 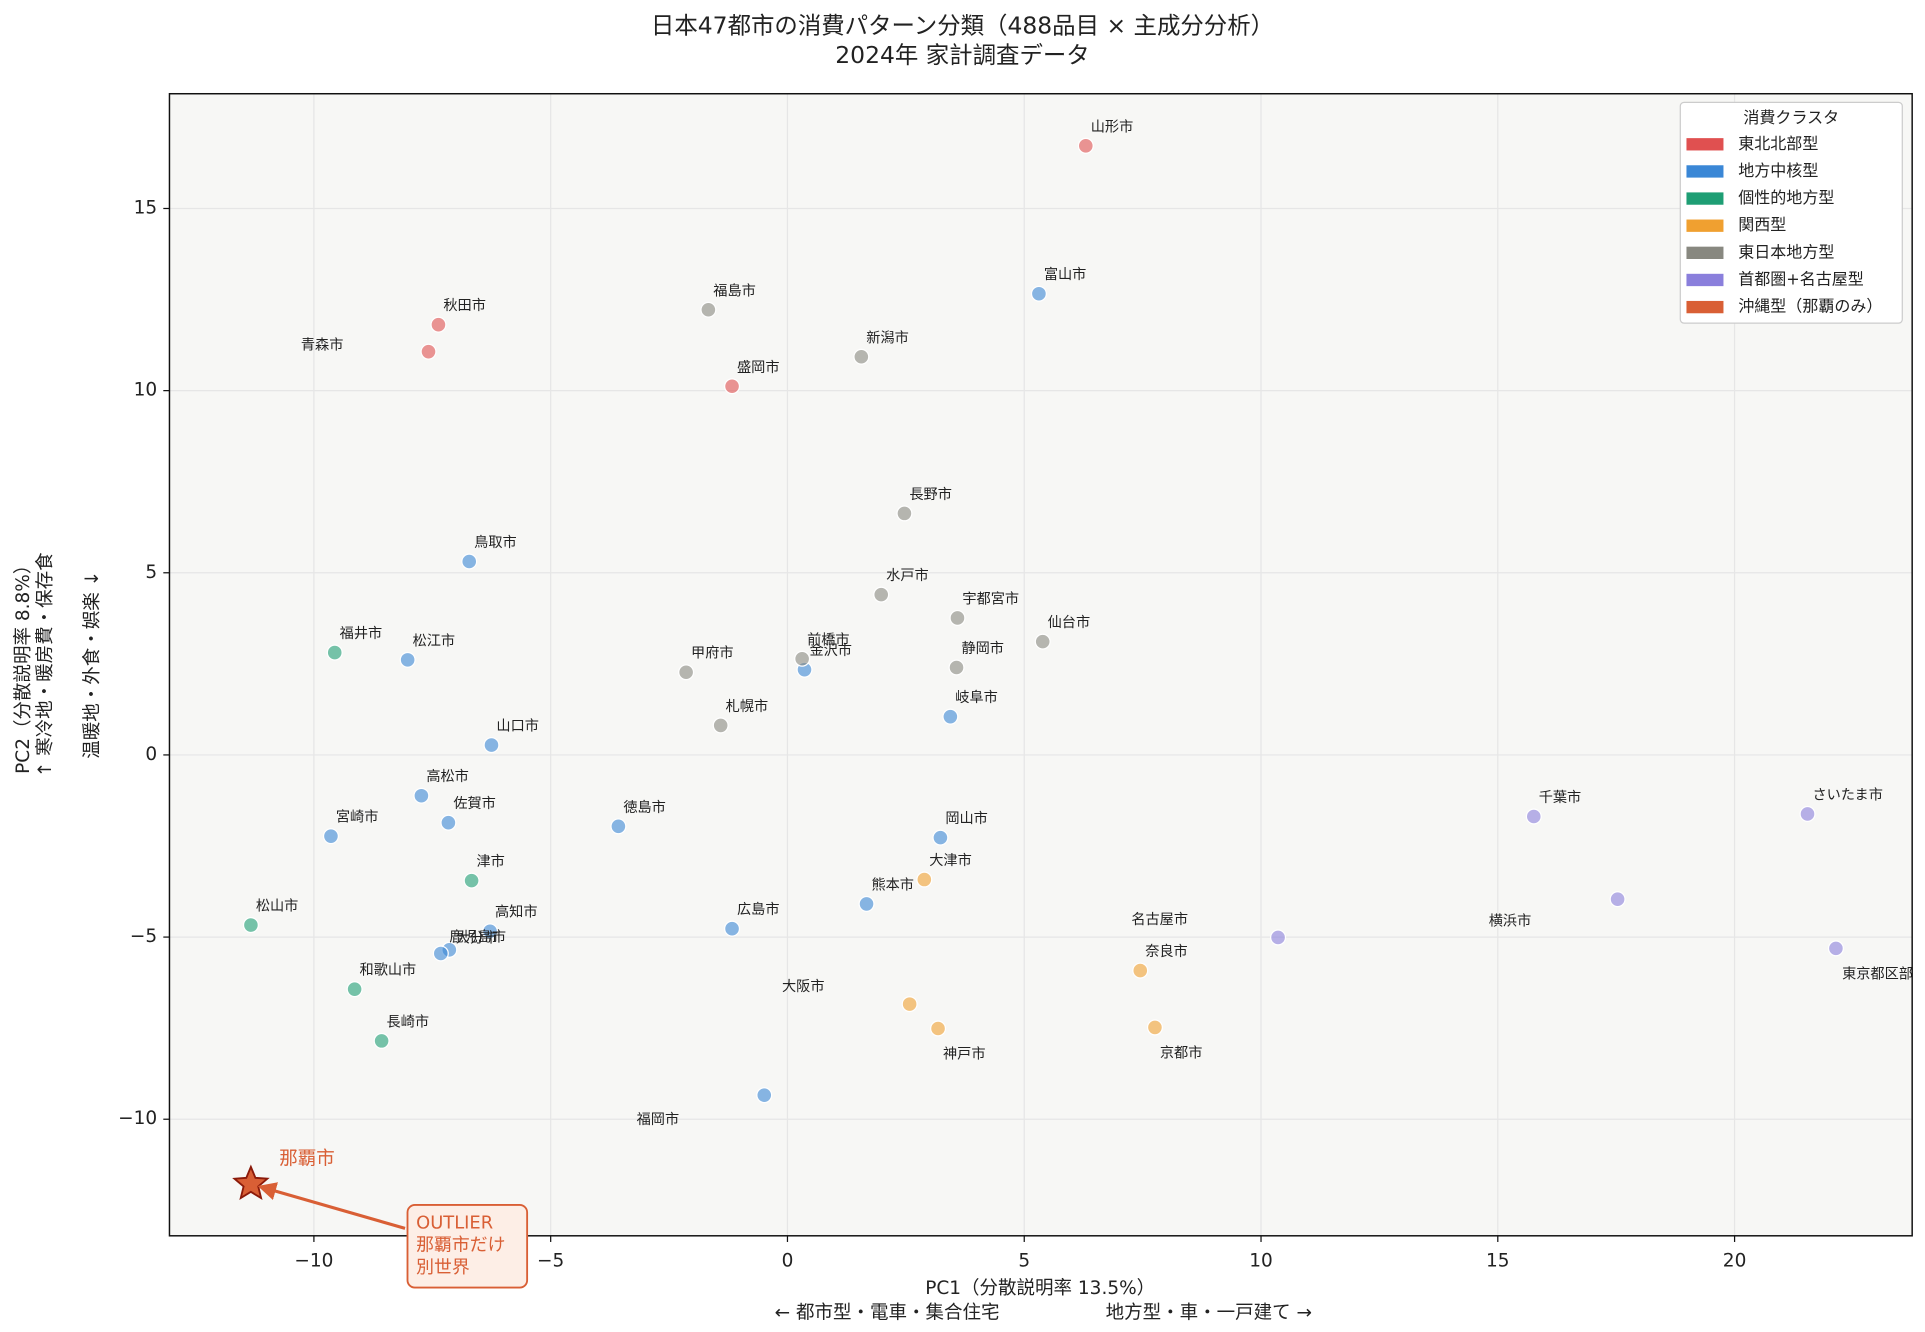 What do you see at coordinates (92, 665) in the screenshot?
I see `y-axis-label-down: 温暖地・外食・娯楽 ↓` at bounding box center [92, 665].